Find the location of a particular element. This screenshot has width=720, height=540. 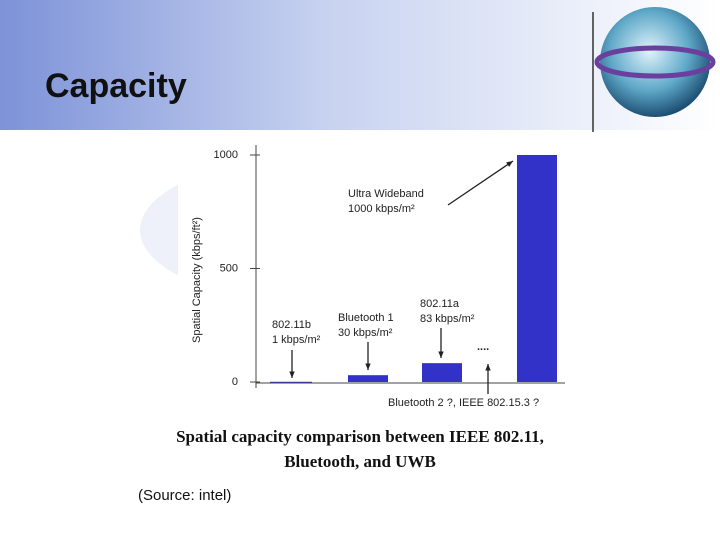

value-label: 1000 kbps/m² is located at coordinates (381, 209).